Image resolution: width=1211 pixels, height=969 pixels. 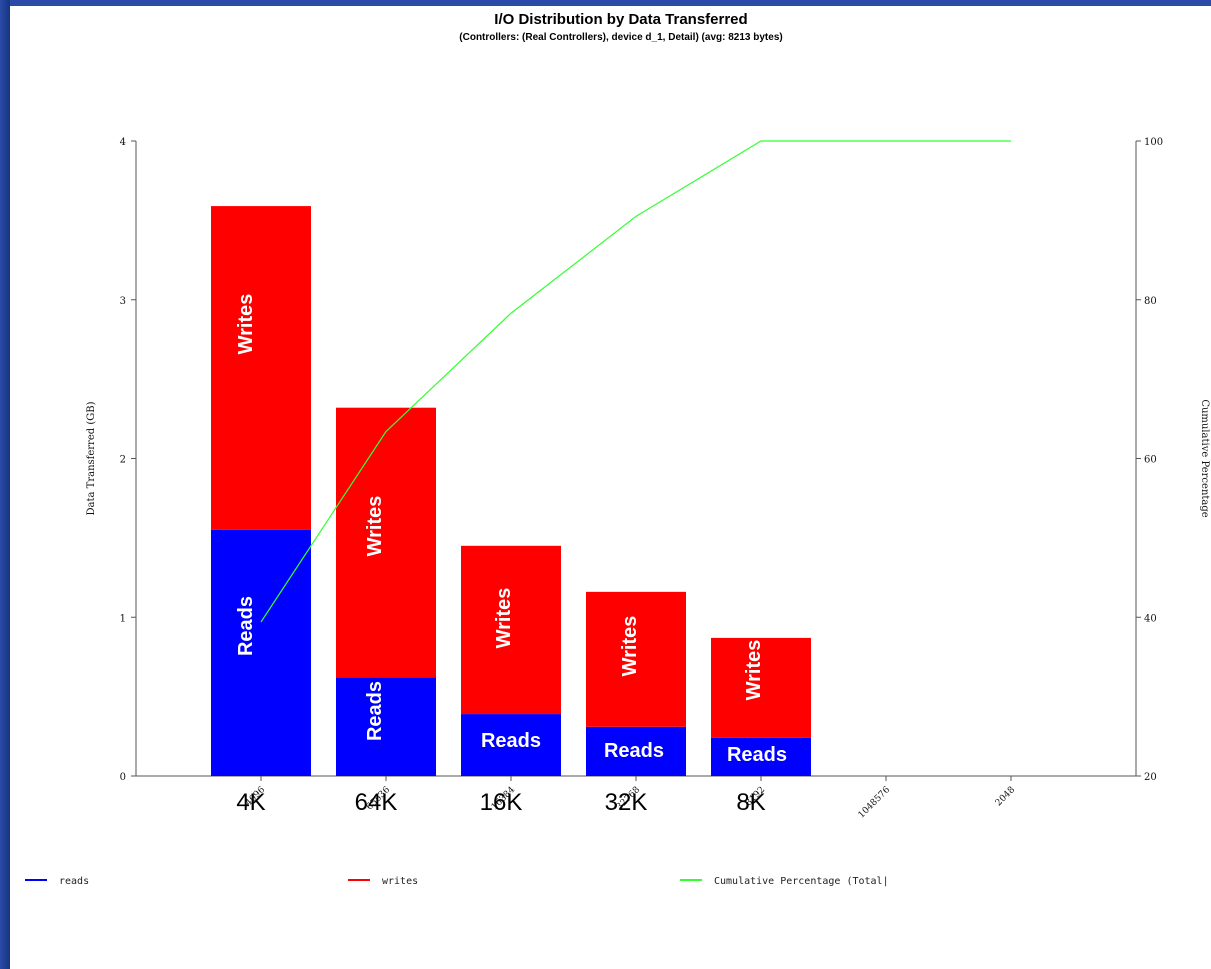 What do you see at coordinates (1150, 301) in the screenshot?
I see `y2-tick-label: 80` at bounding box center [1150, 301].